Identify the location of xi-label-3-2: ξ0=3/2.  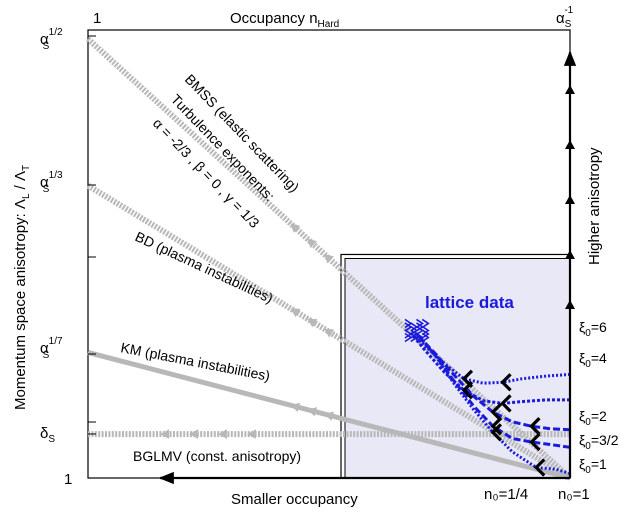
(599, 442).